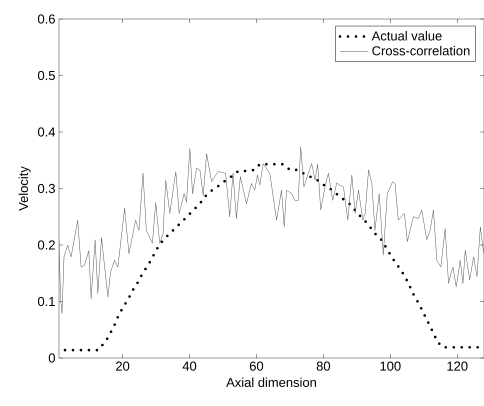  What do you see at coordinates (390, 366) in the screenshot?
I see `x-tick-label: 100` at bounding box center [390, 366].